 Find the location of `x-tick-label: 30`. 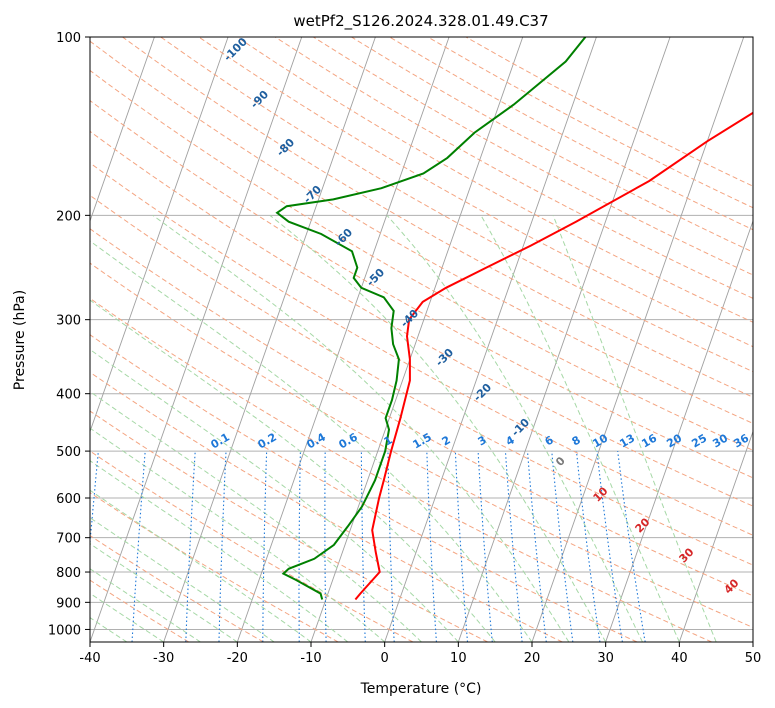

x-tick-label: 30 is located at coordinates (605, 658).